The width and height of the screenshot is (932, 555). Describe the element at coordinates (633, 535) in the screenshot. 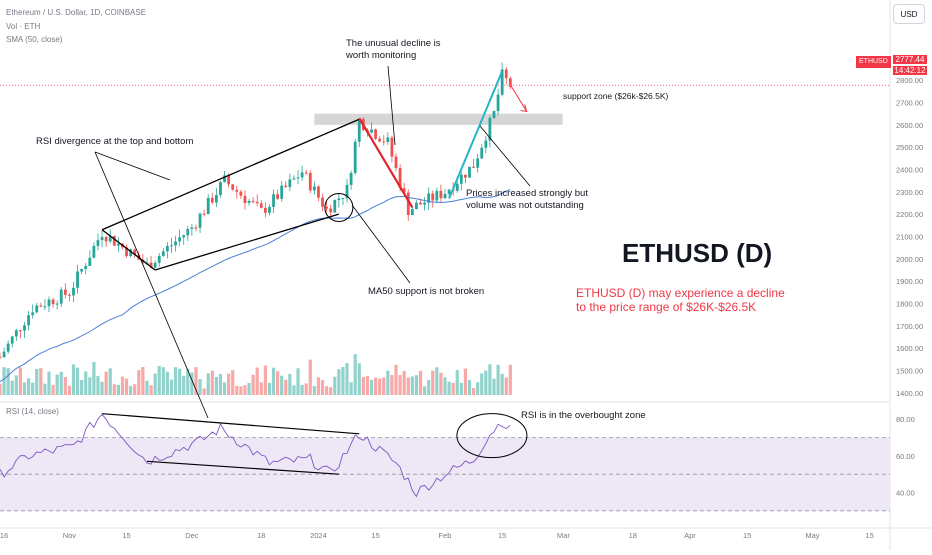

I see `time-tick-label: 18` at that location.